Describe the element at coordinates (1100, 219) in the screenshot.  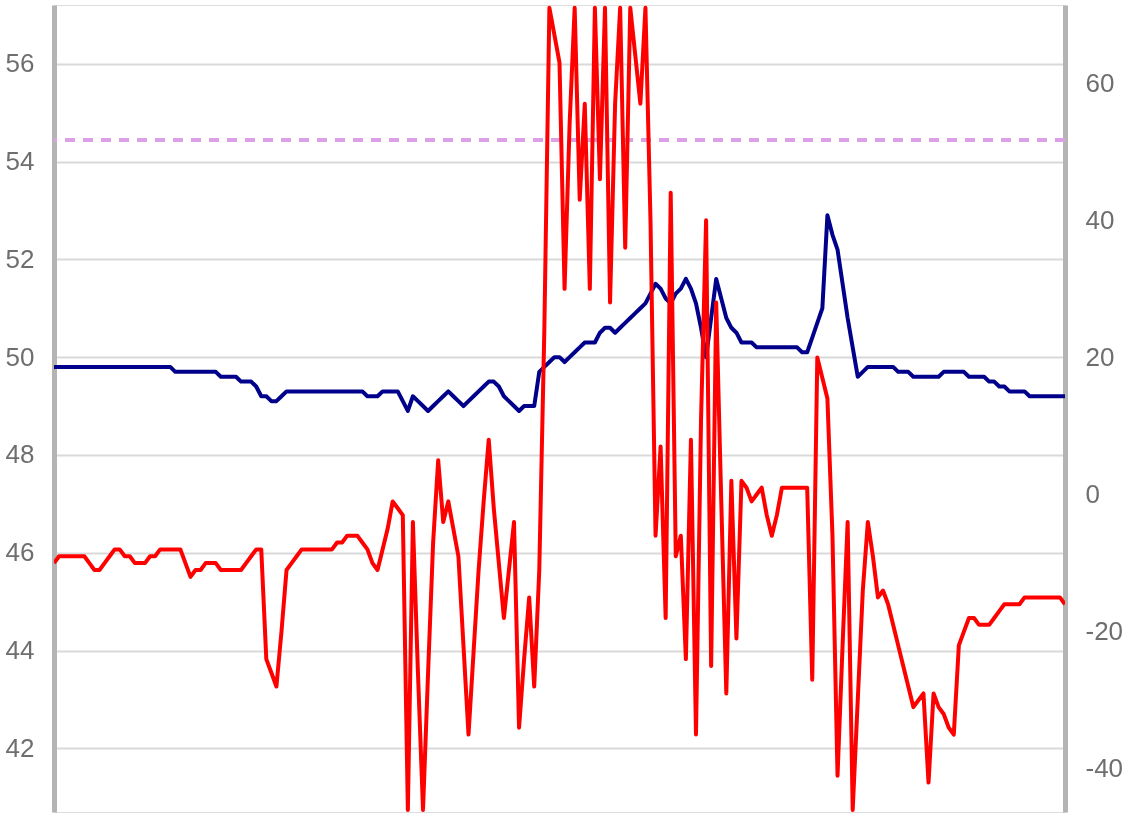
I see `y2-tick-label: 40` at that location.